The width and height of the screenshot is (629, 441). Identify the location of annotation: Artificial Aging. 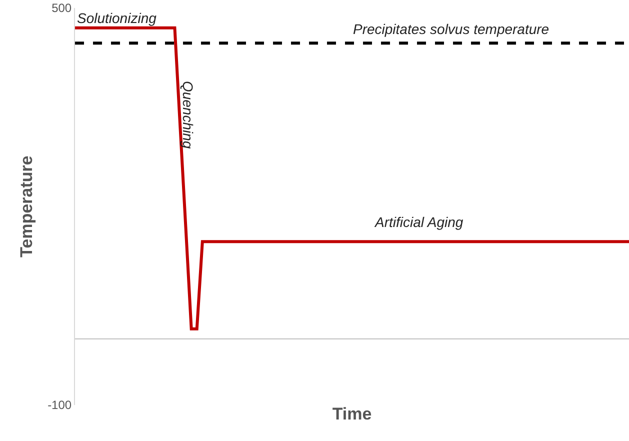
(419, 222).